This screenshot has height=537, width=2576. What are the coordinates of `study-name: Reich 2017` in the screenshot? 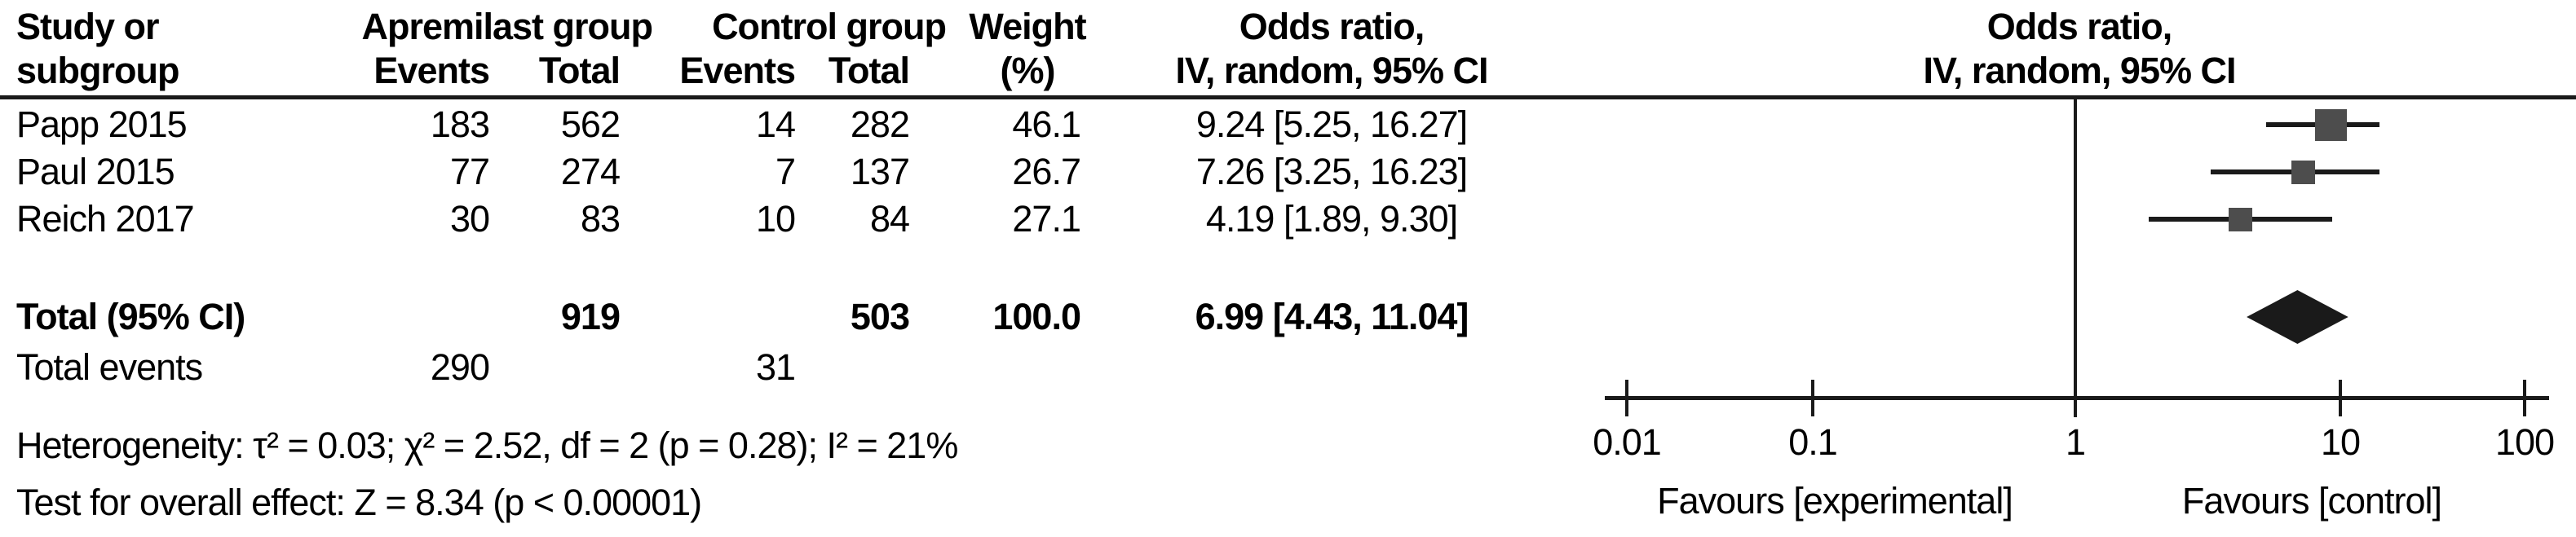 It's located at (105, 219).